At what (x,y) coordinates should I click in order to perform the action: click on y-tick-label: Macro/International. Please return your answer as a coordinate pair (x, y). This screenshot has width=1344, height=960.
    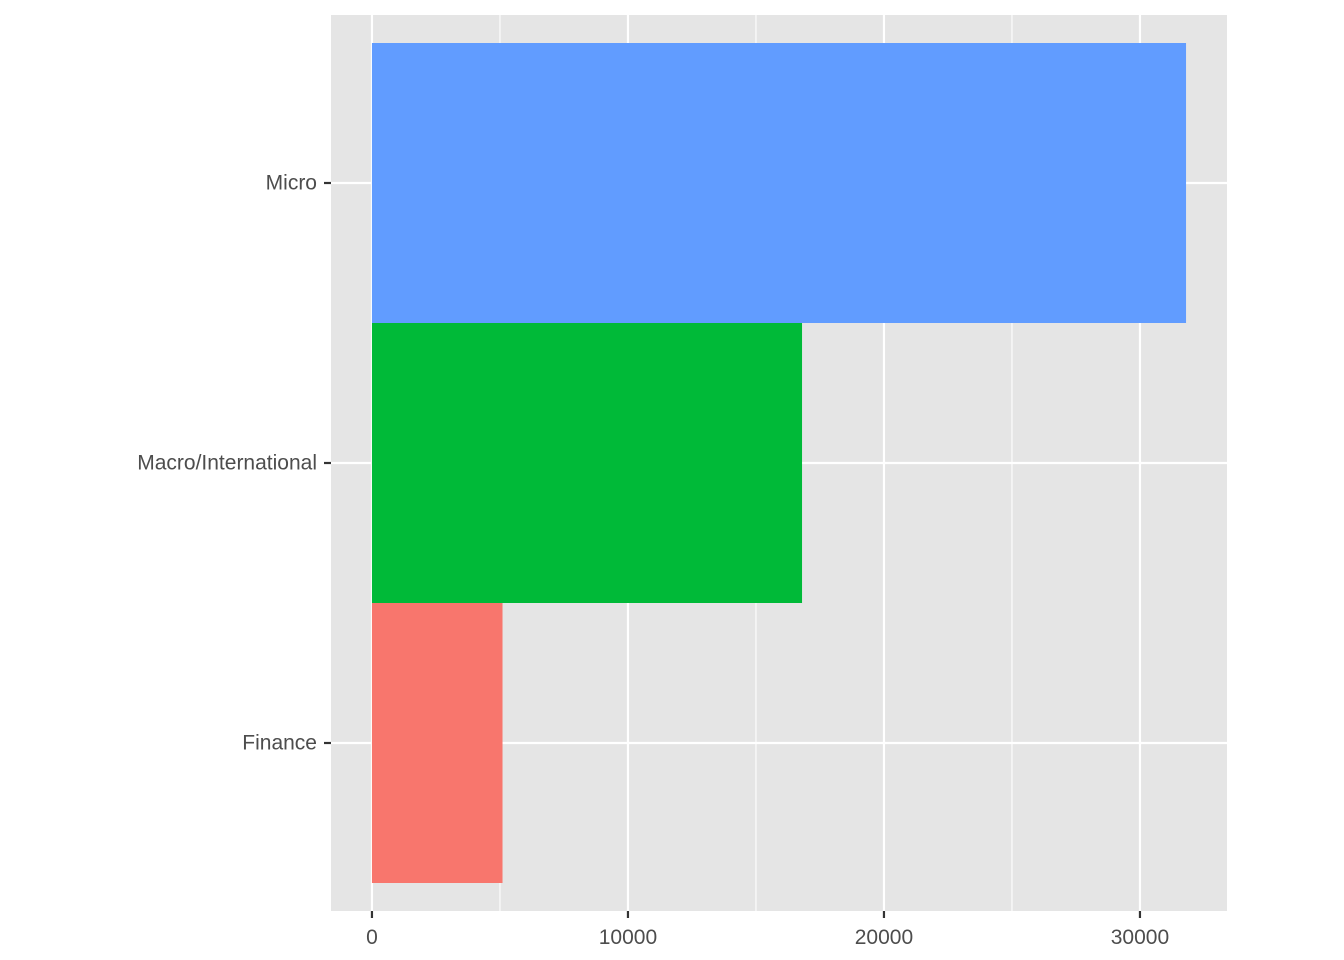
    Looking at the image, I should click on (227, 463).